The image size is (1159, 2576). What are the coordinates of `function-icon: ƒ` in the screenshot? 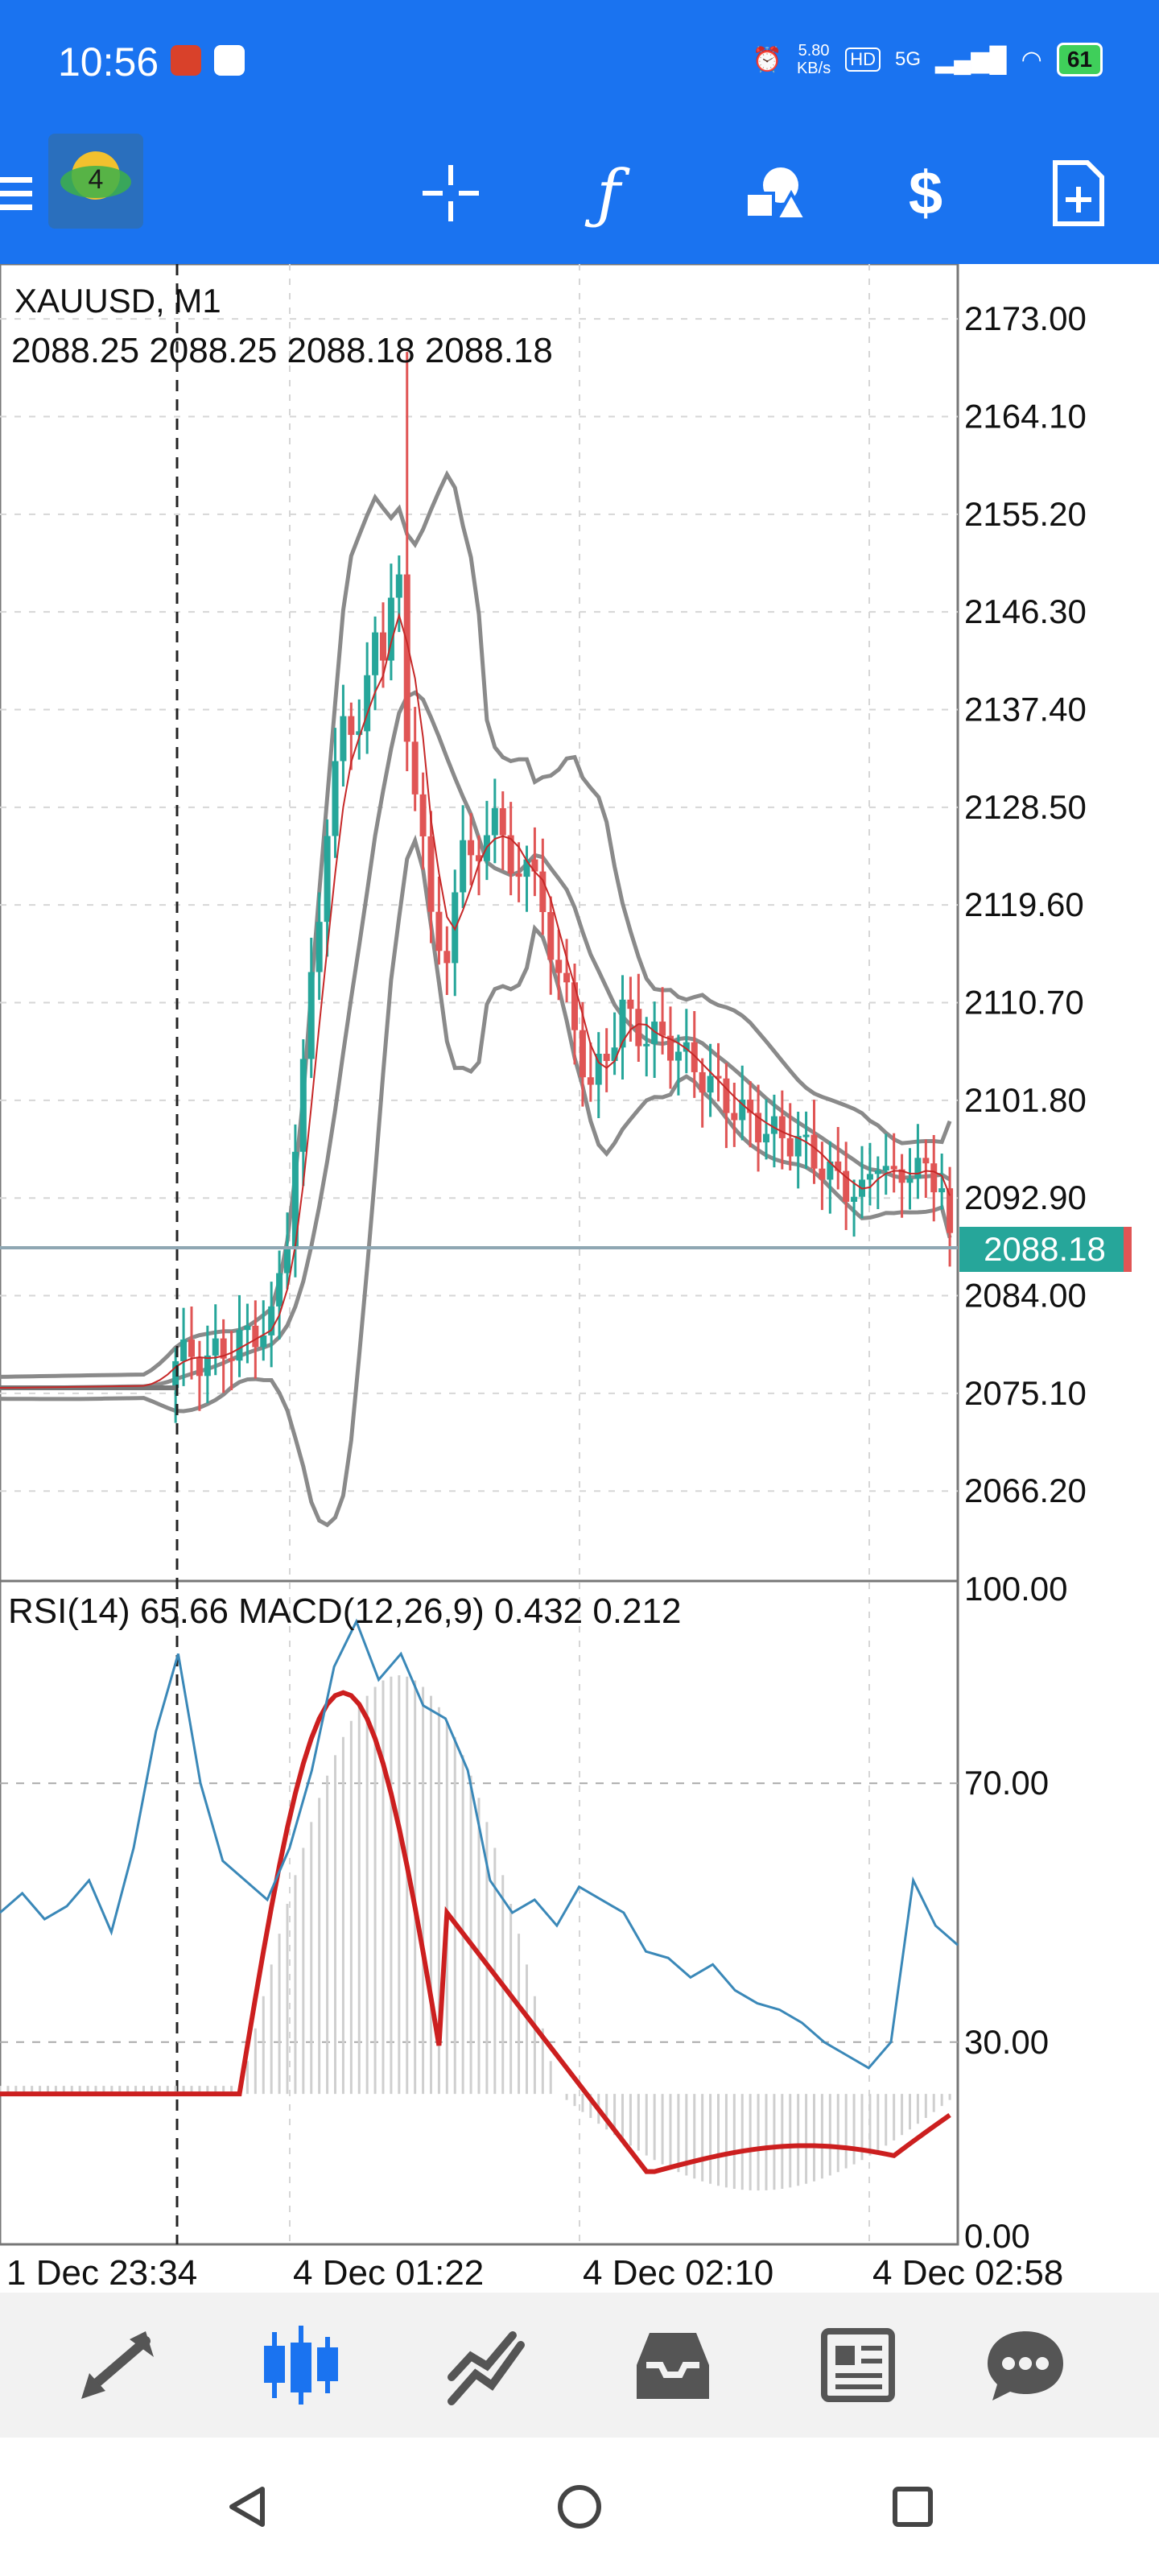 It's located at (608, 193).